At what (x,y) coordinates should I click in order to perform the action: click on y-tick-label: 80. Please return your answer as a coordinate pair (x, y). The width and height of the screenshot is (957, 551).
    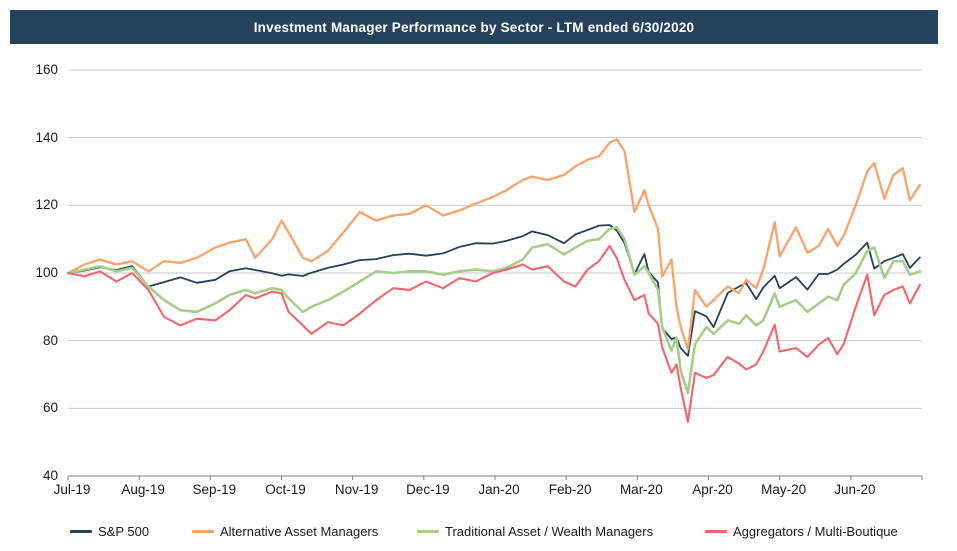
    Looking at the image, I should click on (50, 340).